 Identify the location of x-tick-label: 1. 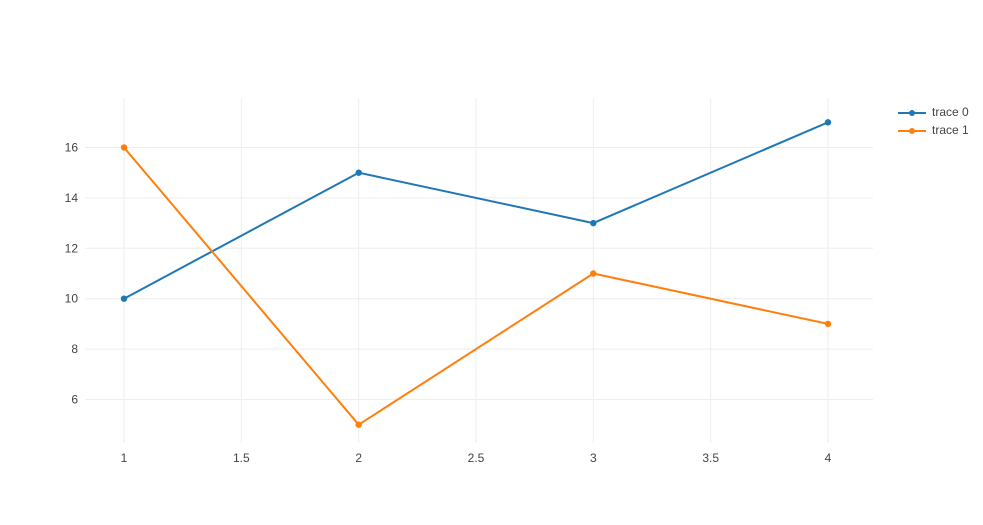
(124, 458).